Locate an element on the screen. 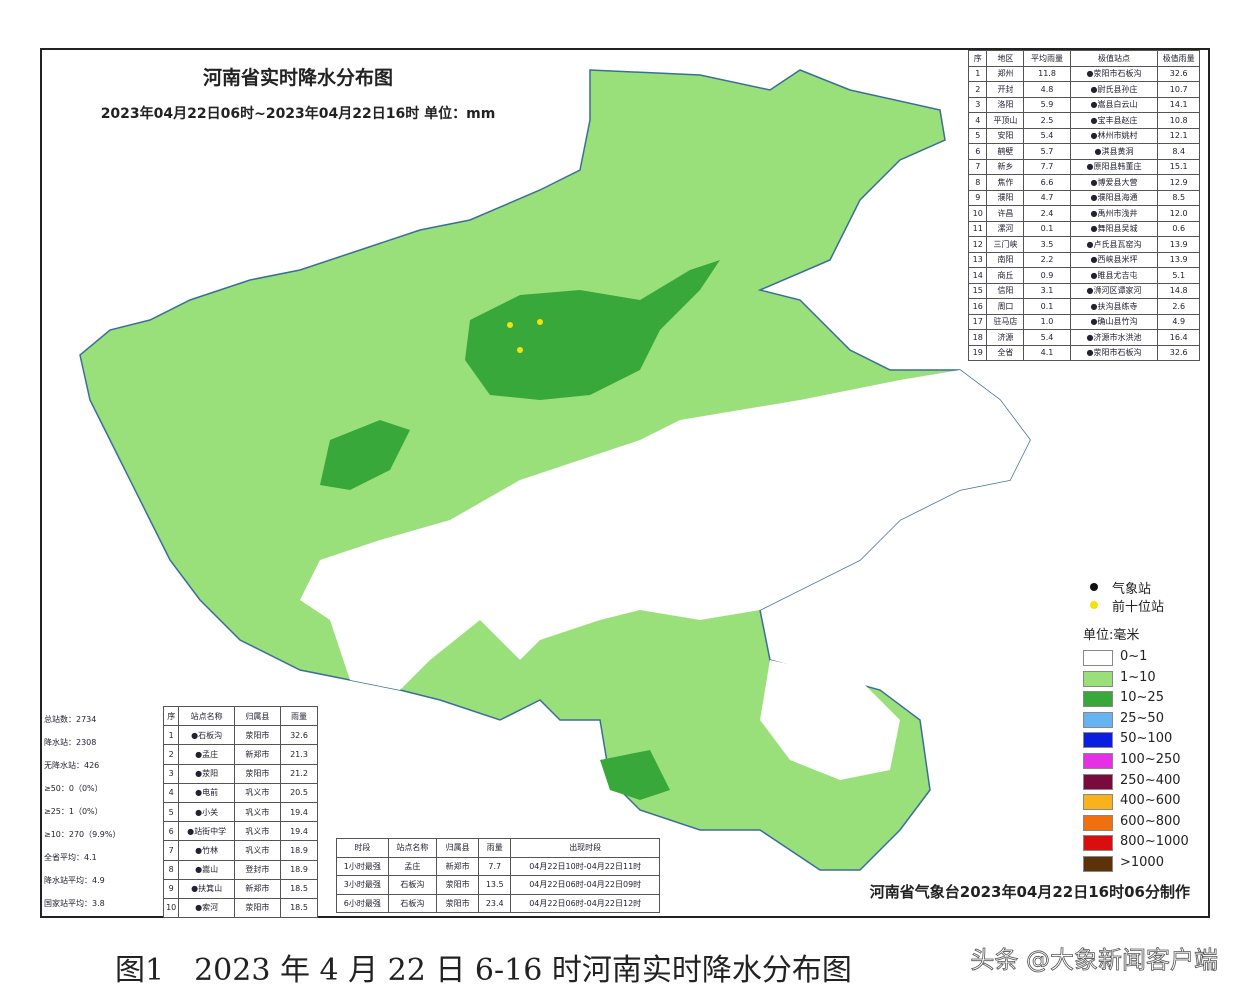  table-cell: 商丘 is located at coordinates (1005, 275).